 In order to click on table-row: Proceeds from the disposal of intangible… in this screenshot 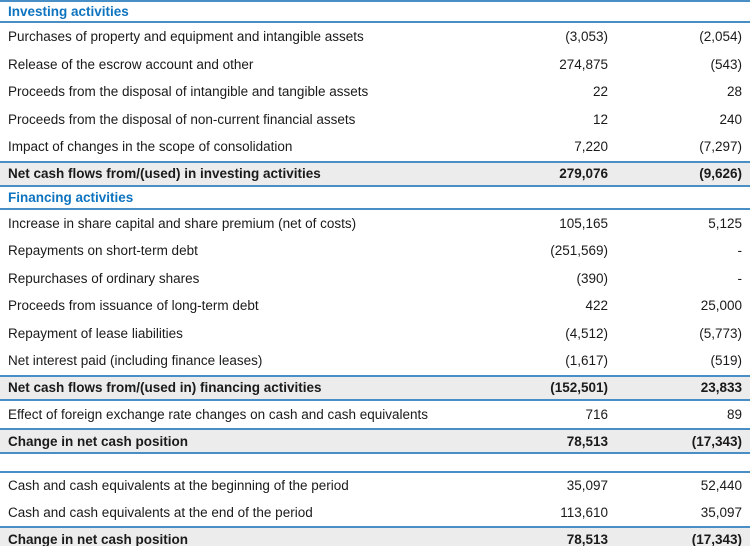, I will do `click(375, 92)`.